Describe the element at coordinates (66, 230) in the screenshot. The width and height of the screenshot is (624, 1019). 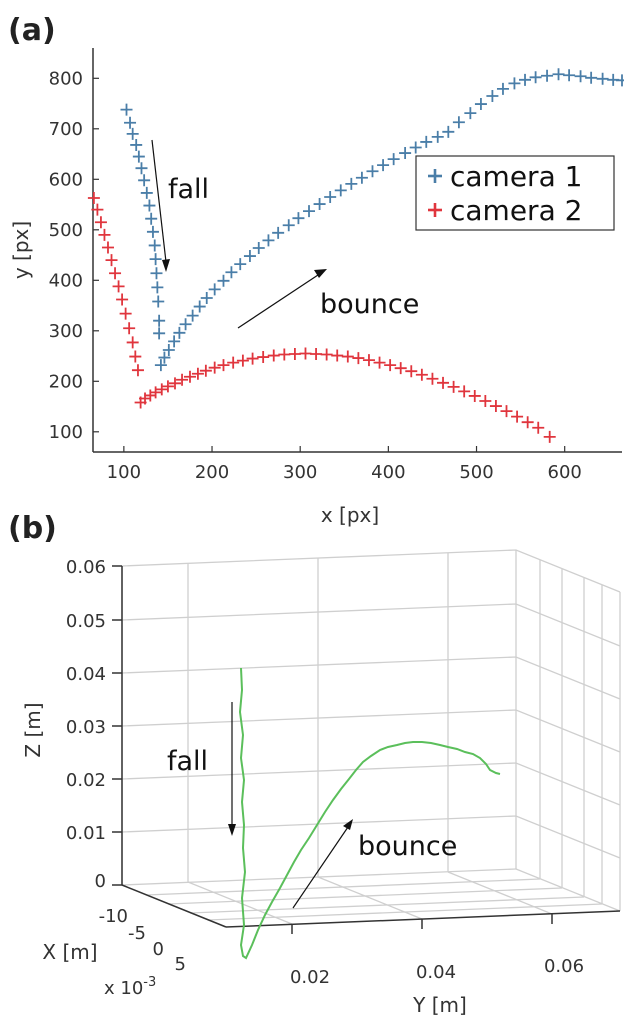
I see `y-tick-label: 500` at that location.